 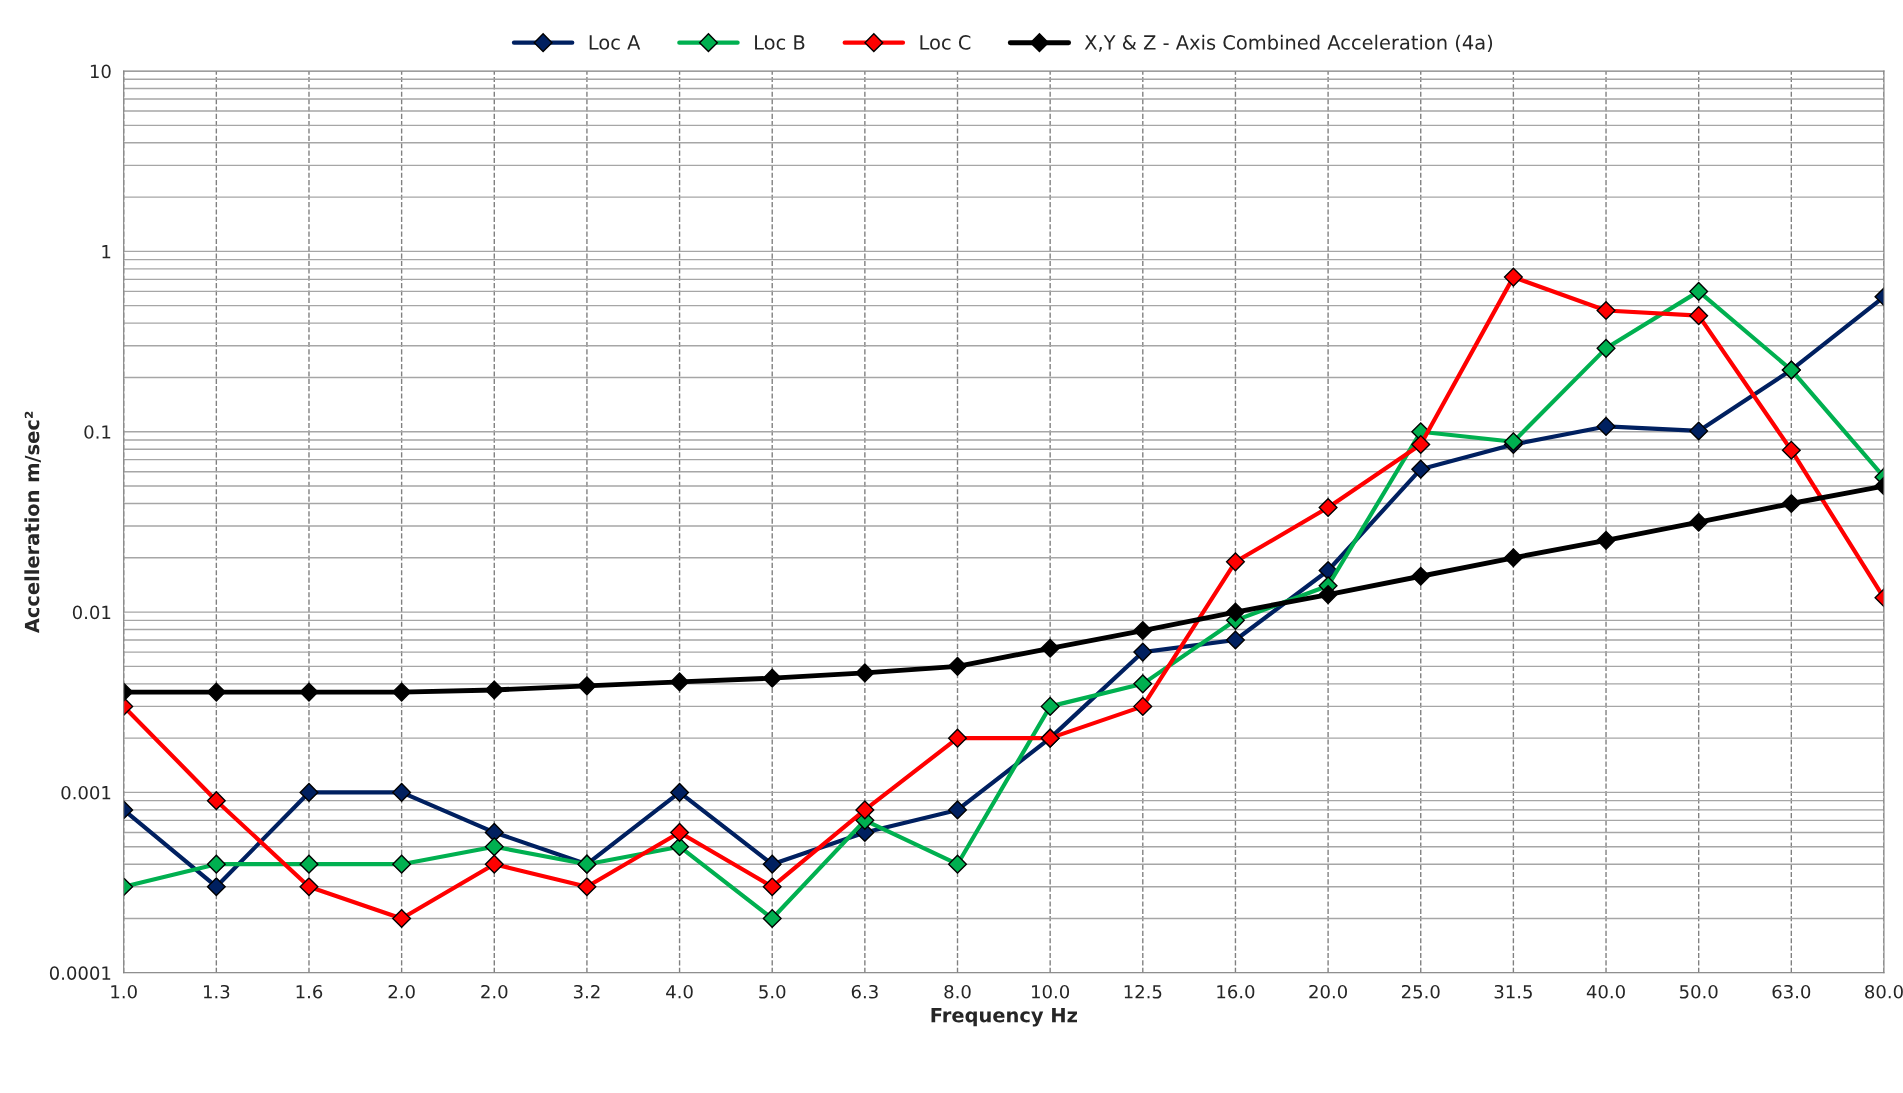 What do you see at coordinates (1605, 991) in the screenshot?
I see `x-tick-label: 40.0` at bounding box center [1605, 991].